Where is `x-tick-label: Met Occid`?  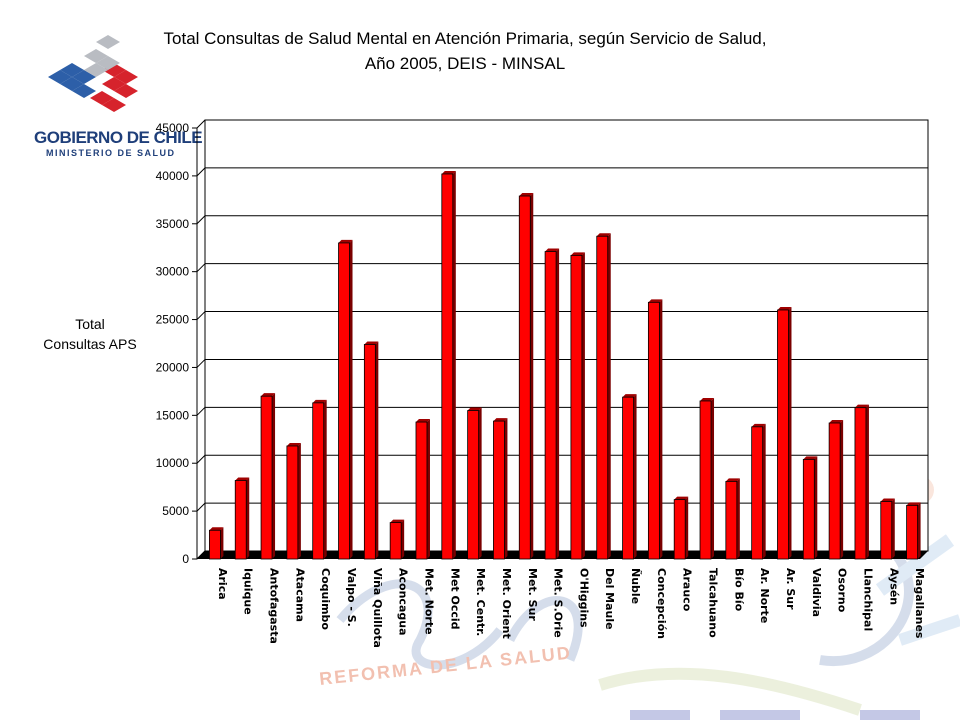 x-tick-label: Met Occid is located at coordinates (454, 599).